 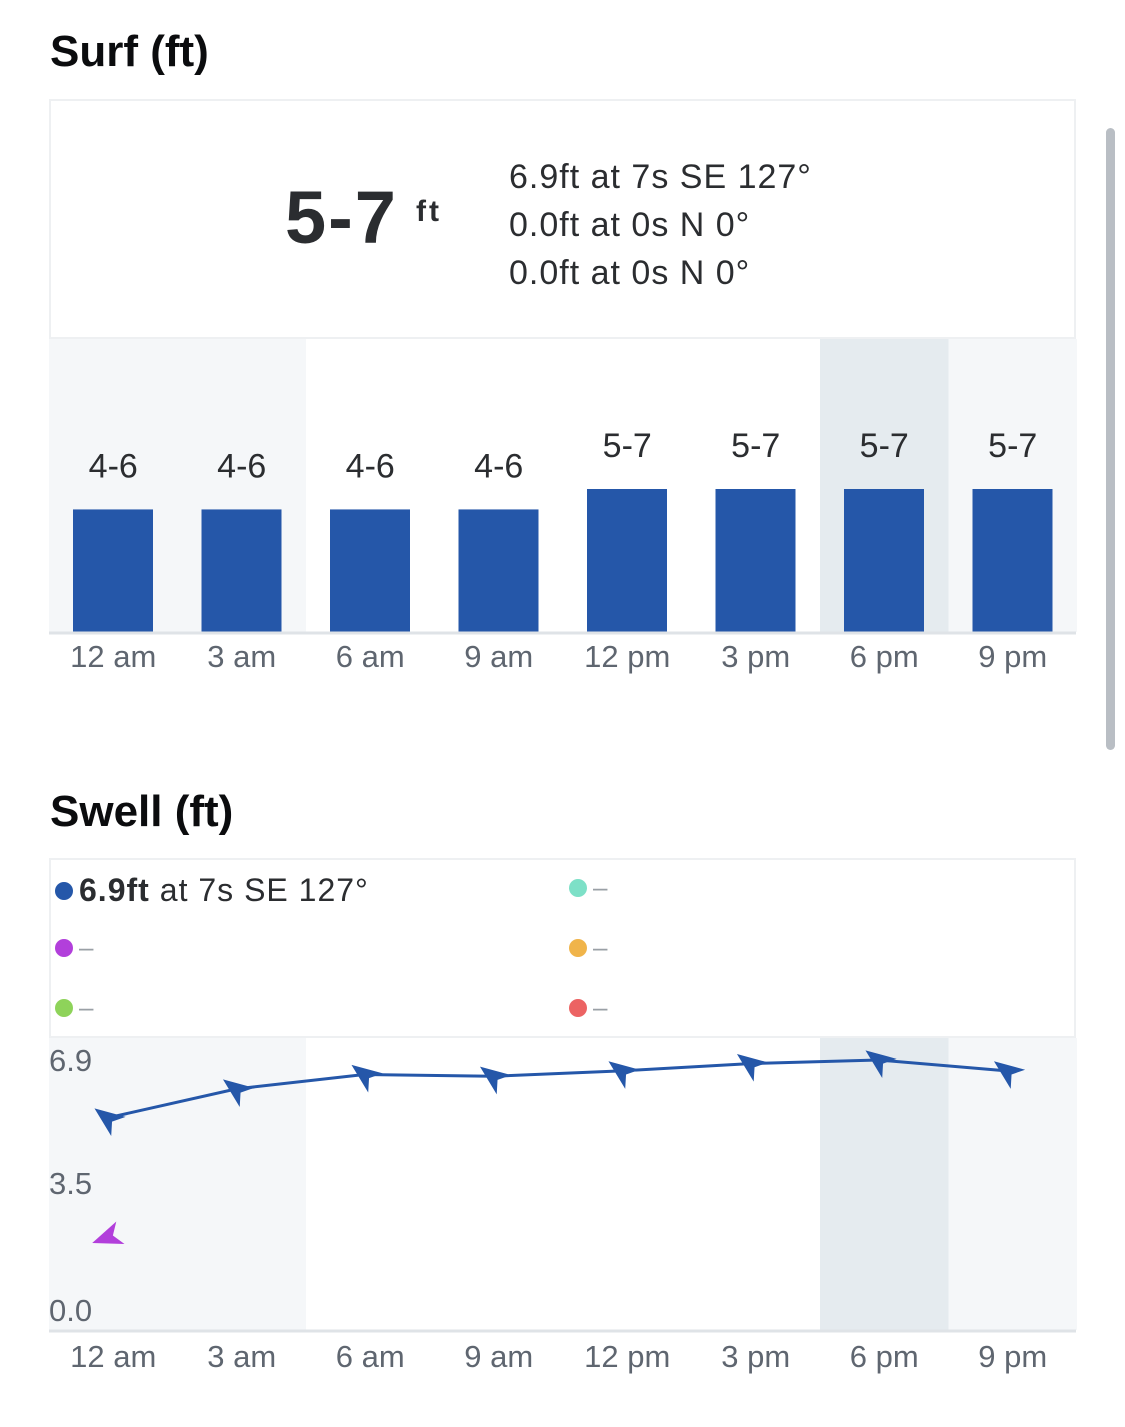 I want to click on surf-x-tick: 3 pm, so click(x=755, y=656).